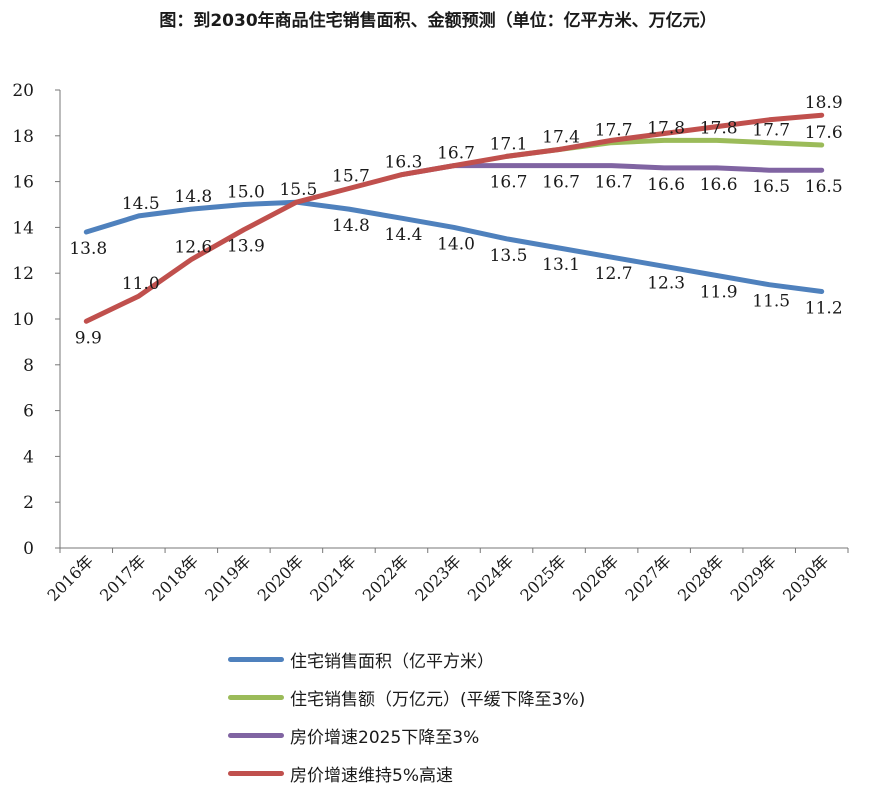 This screenshot has width=876, height=805. I want to click on y-tick-label: 2, so click(28, 503).